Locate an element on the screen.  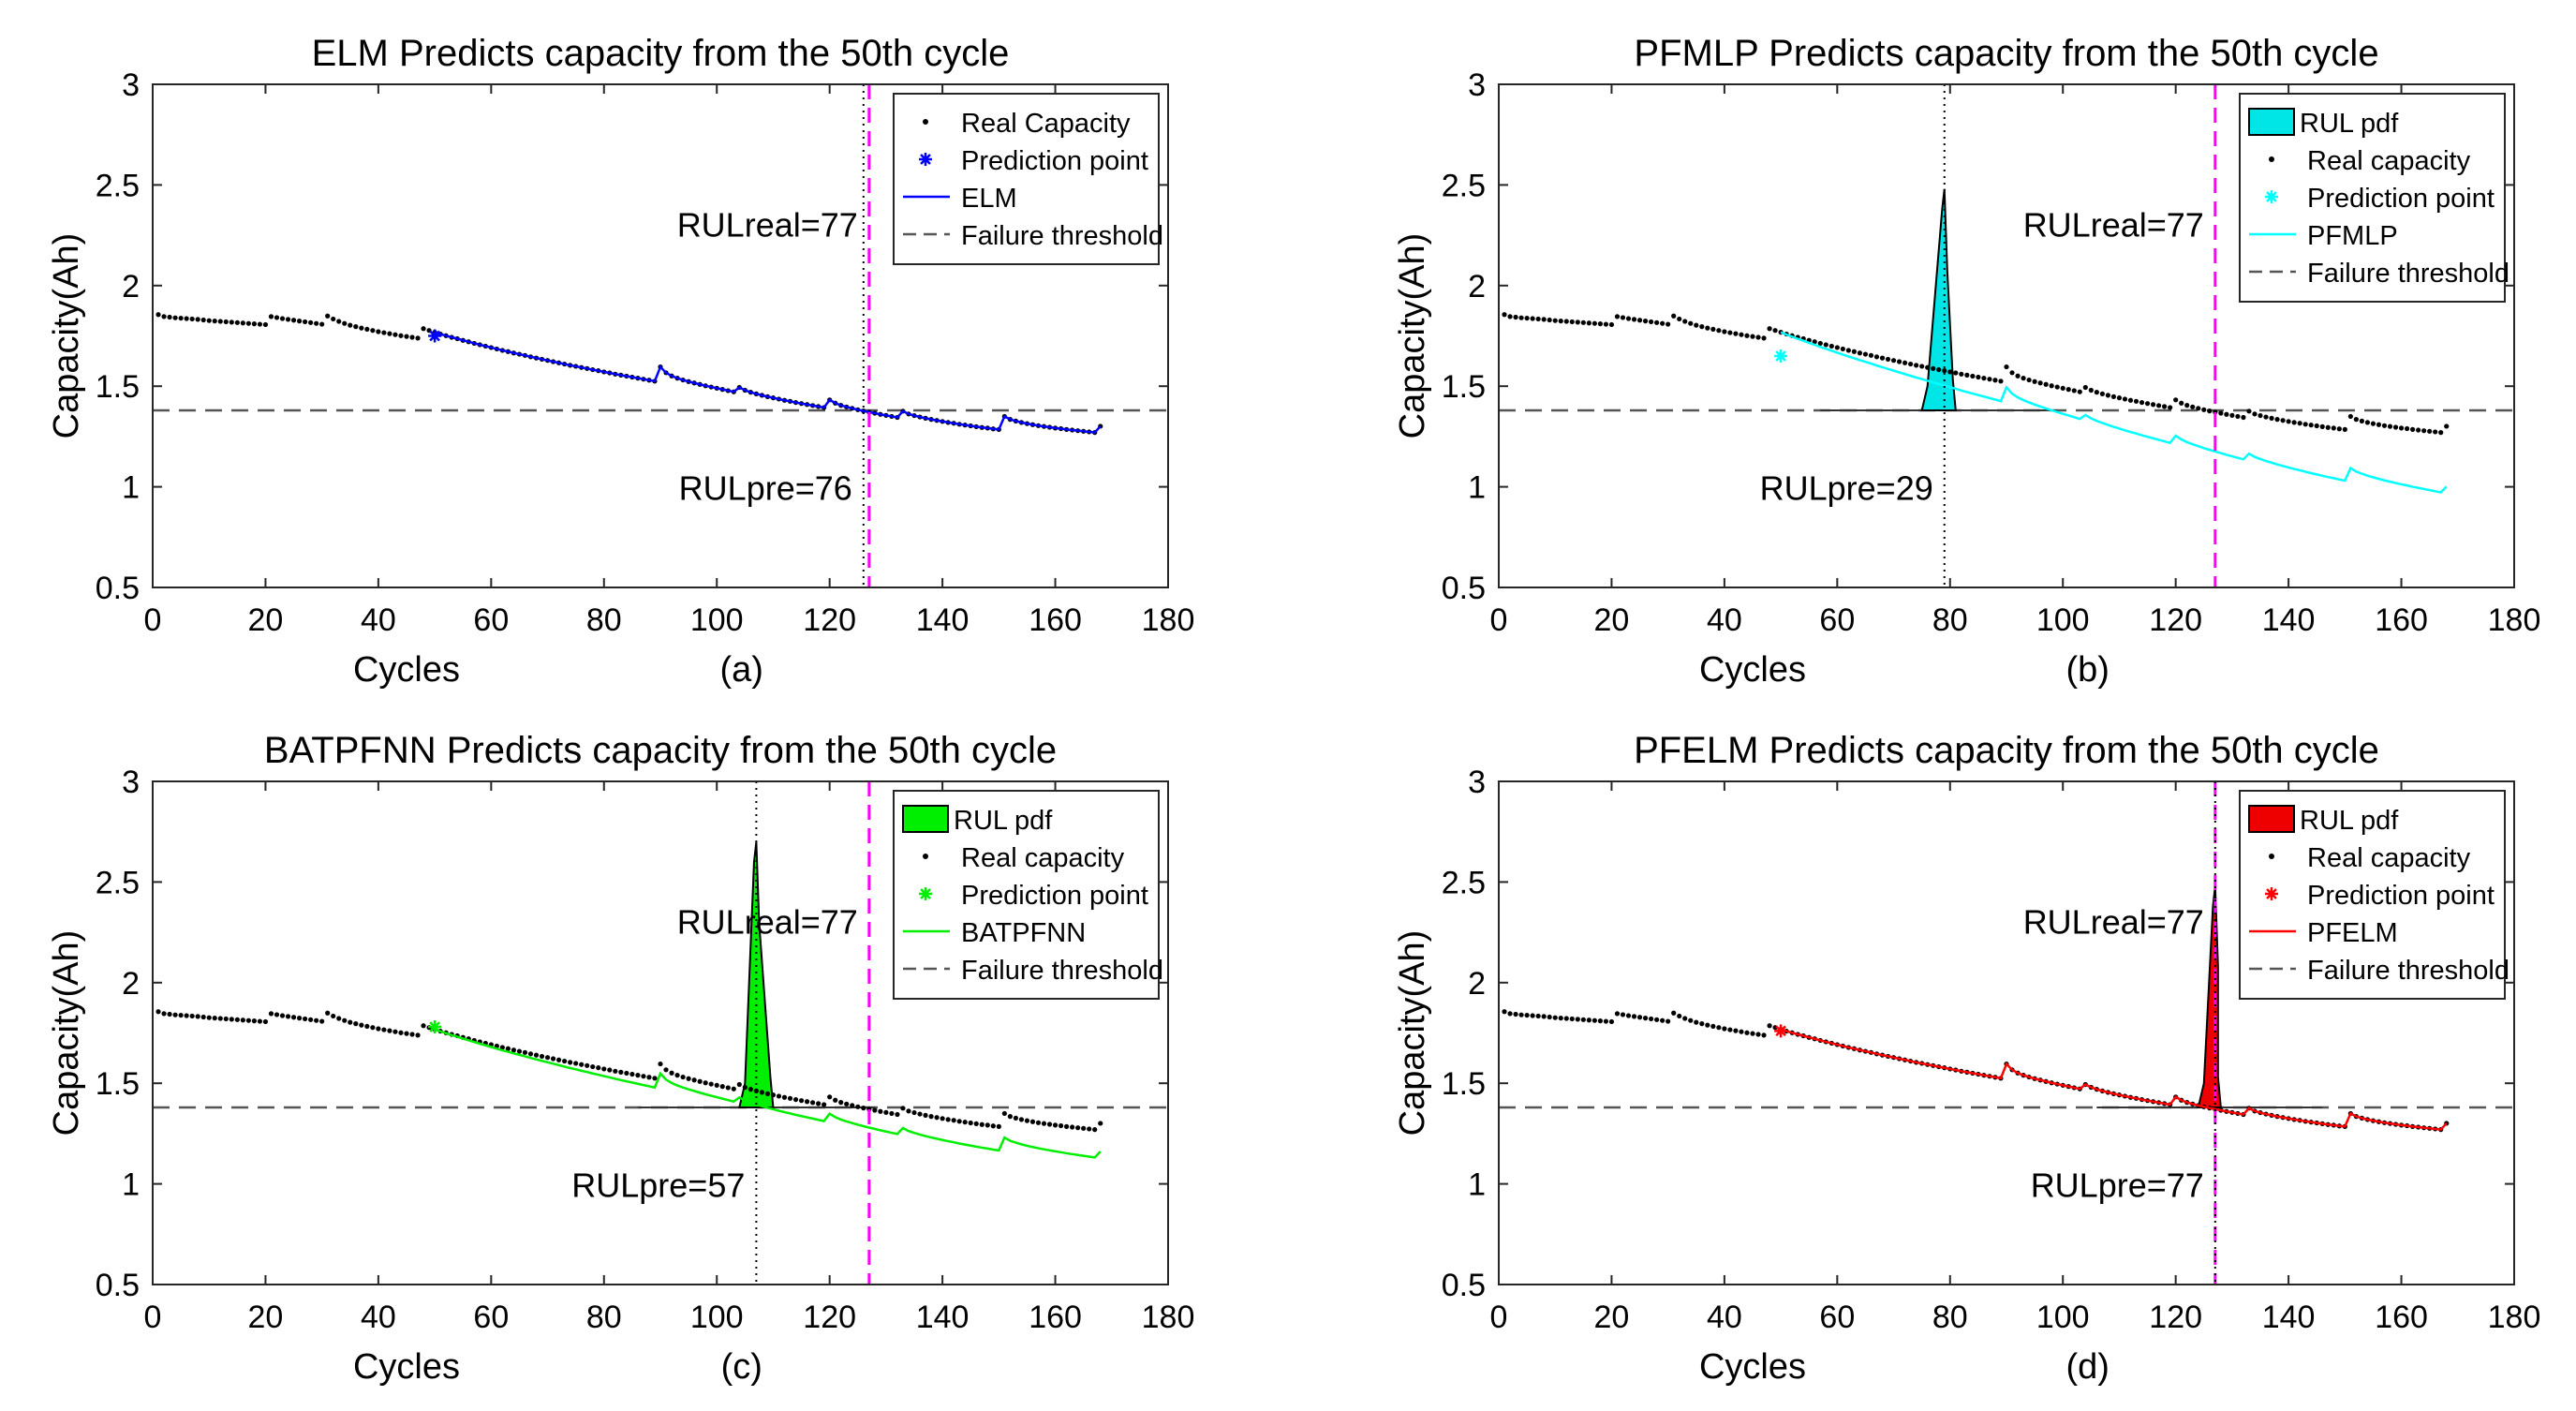
legend-star-marker is located at coordinates (925, 159).